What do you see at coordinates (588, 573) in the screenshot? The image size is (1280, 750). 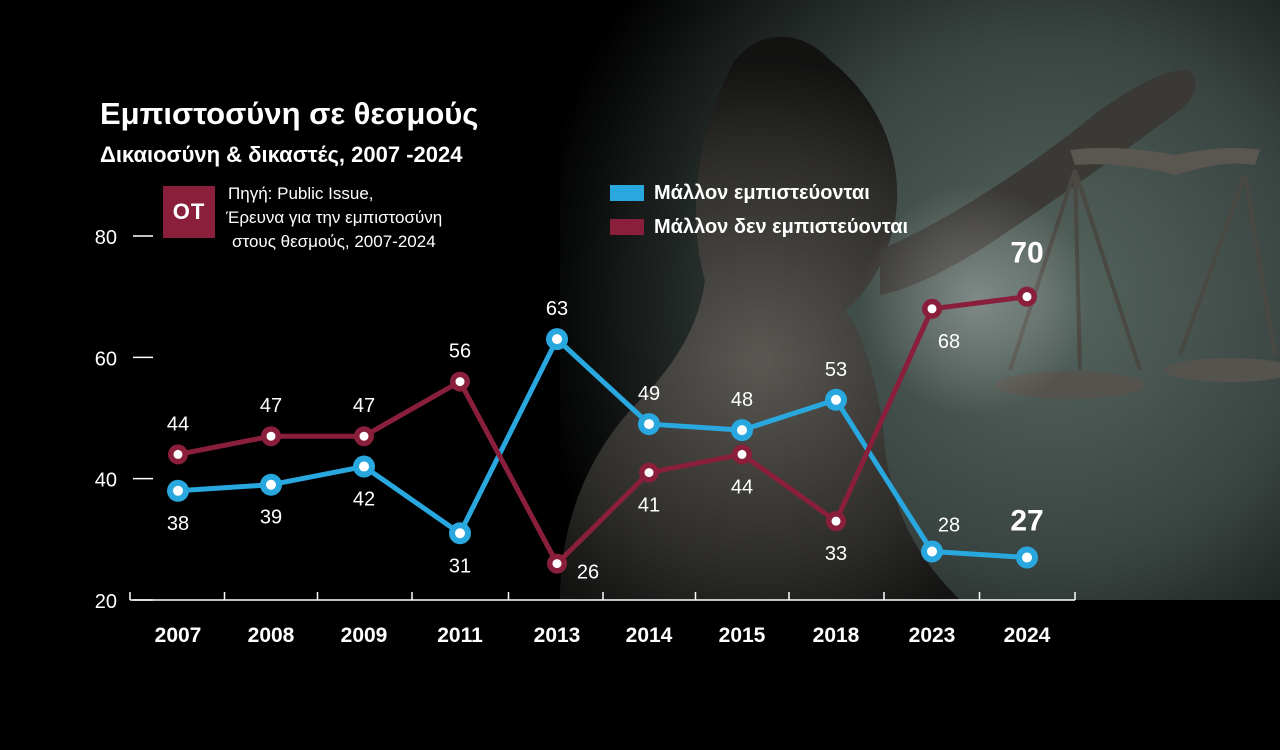 I see `data-label-distrust: 26` at bounding box center [588, 573].